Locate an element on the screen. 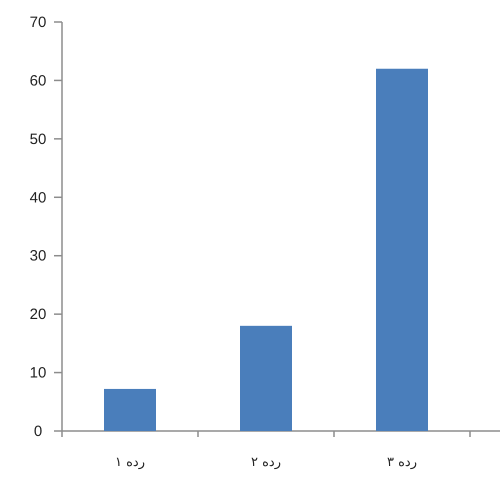  y-tick-label: 0 is located at coordinates (38, 431).